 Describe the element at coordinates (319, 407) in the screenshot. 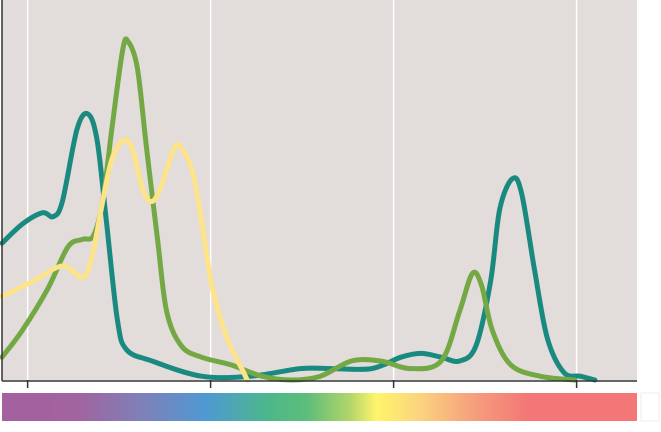

I see `spectrum-bar` at that location.